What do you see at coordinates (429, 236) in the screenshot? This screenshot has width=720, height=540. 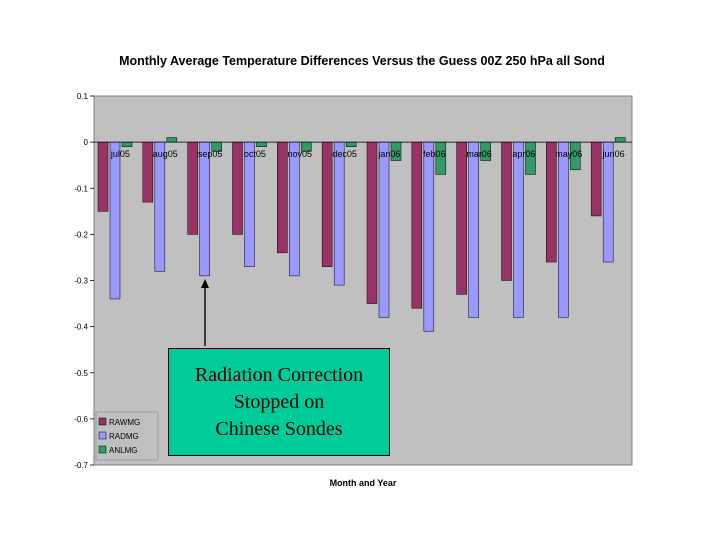 I see `bar-radmg-feb06` at bounding box center [429, 236].